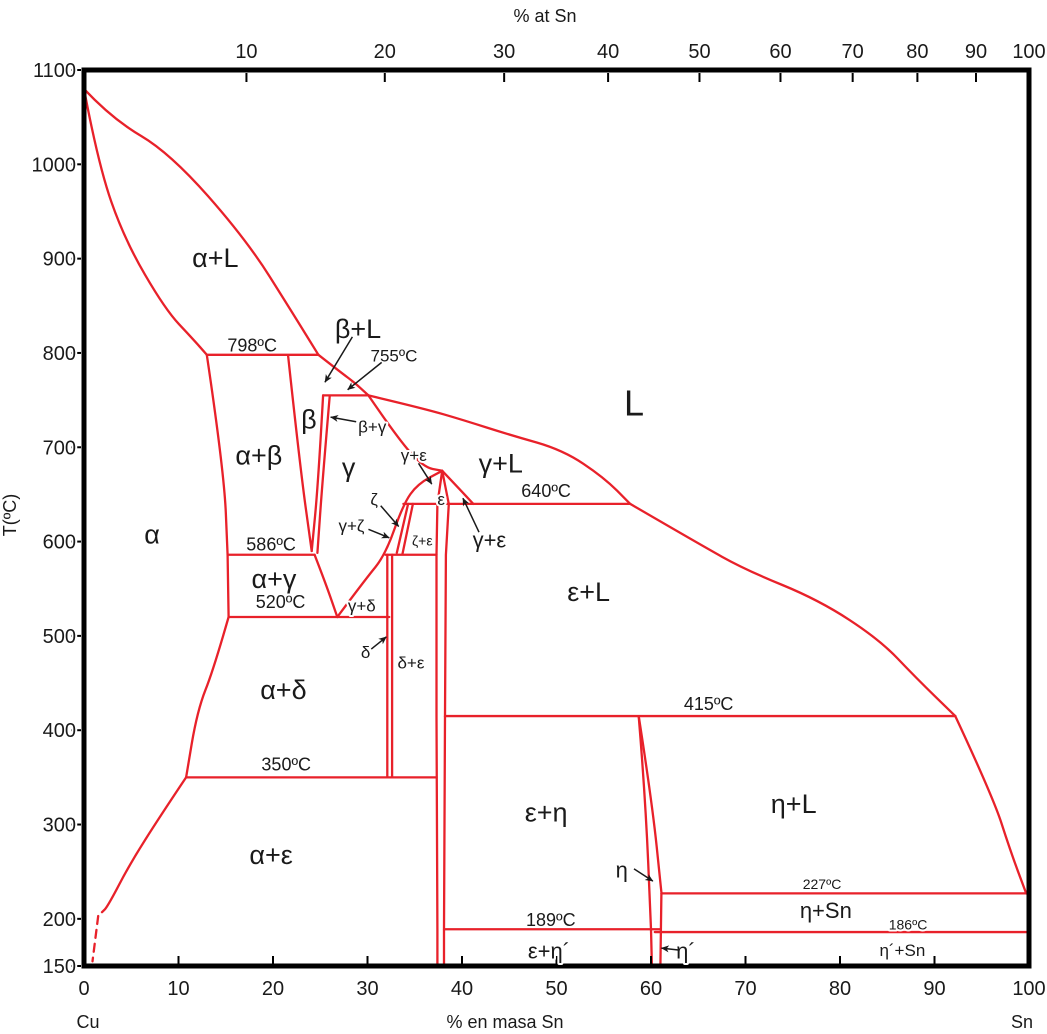 This screenshot has width=1047, height=1034. I want to click on tick-label-yleft-700: 700, so click(59, 448).